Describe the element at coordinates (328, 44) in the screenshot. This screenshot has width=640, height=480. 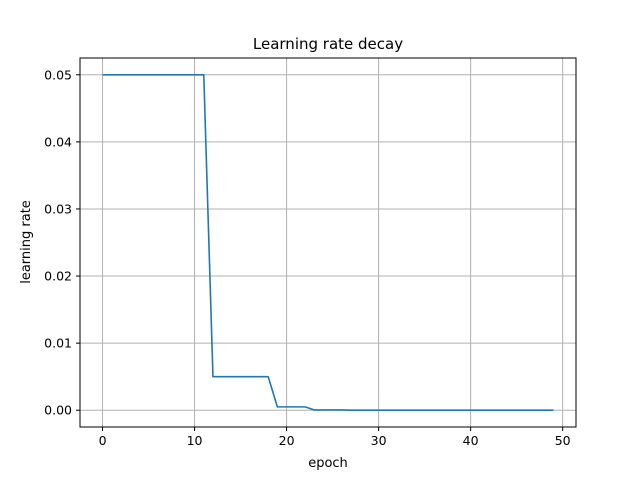
I see `chart-title: Learning rate decay` at that location.